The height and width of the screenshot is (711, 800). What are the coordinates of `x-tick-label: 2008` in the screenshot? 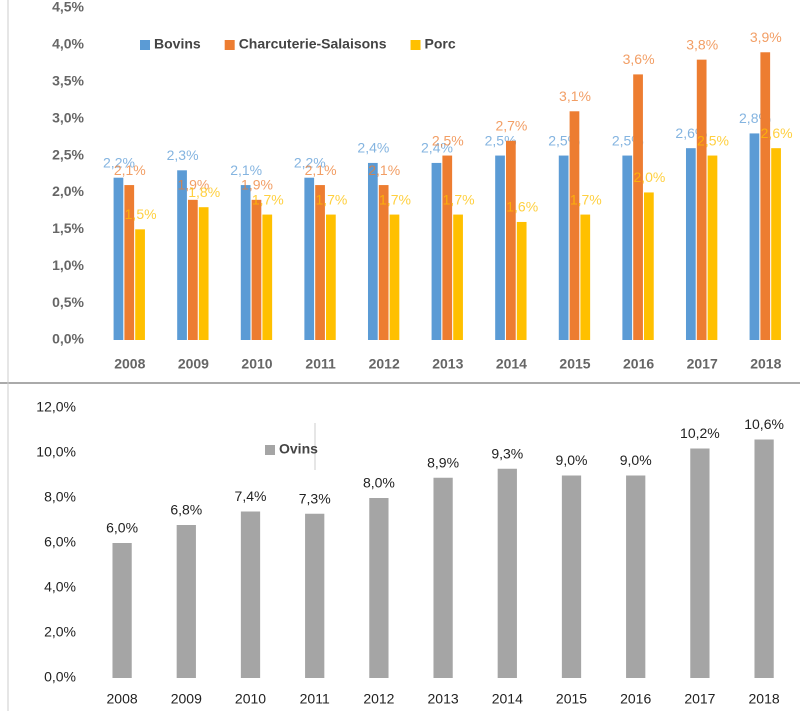 It's located at (122, 699).